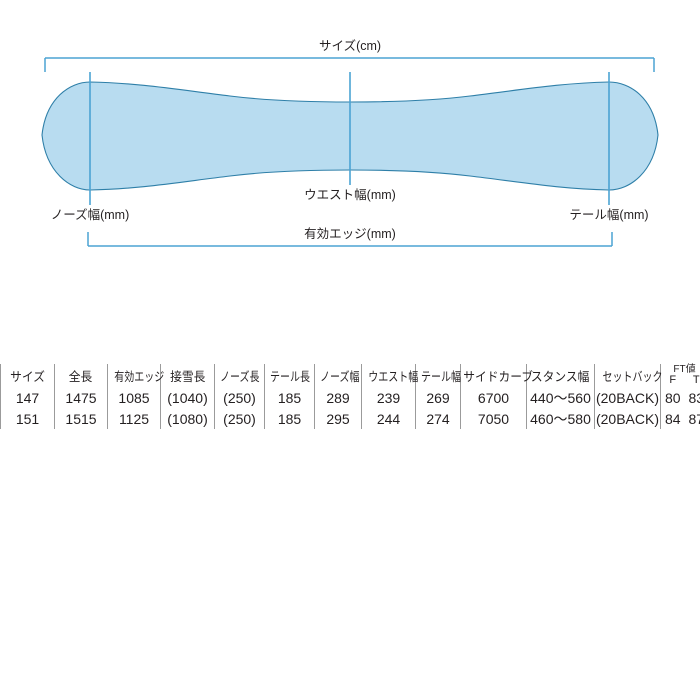 The width and height of the screenshot is (700, 700). I want to click on column-header-tail-width-text: テール幅, so click(441, 376).